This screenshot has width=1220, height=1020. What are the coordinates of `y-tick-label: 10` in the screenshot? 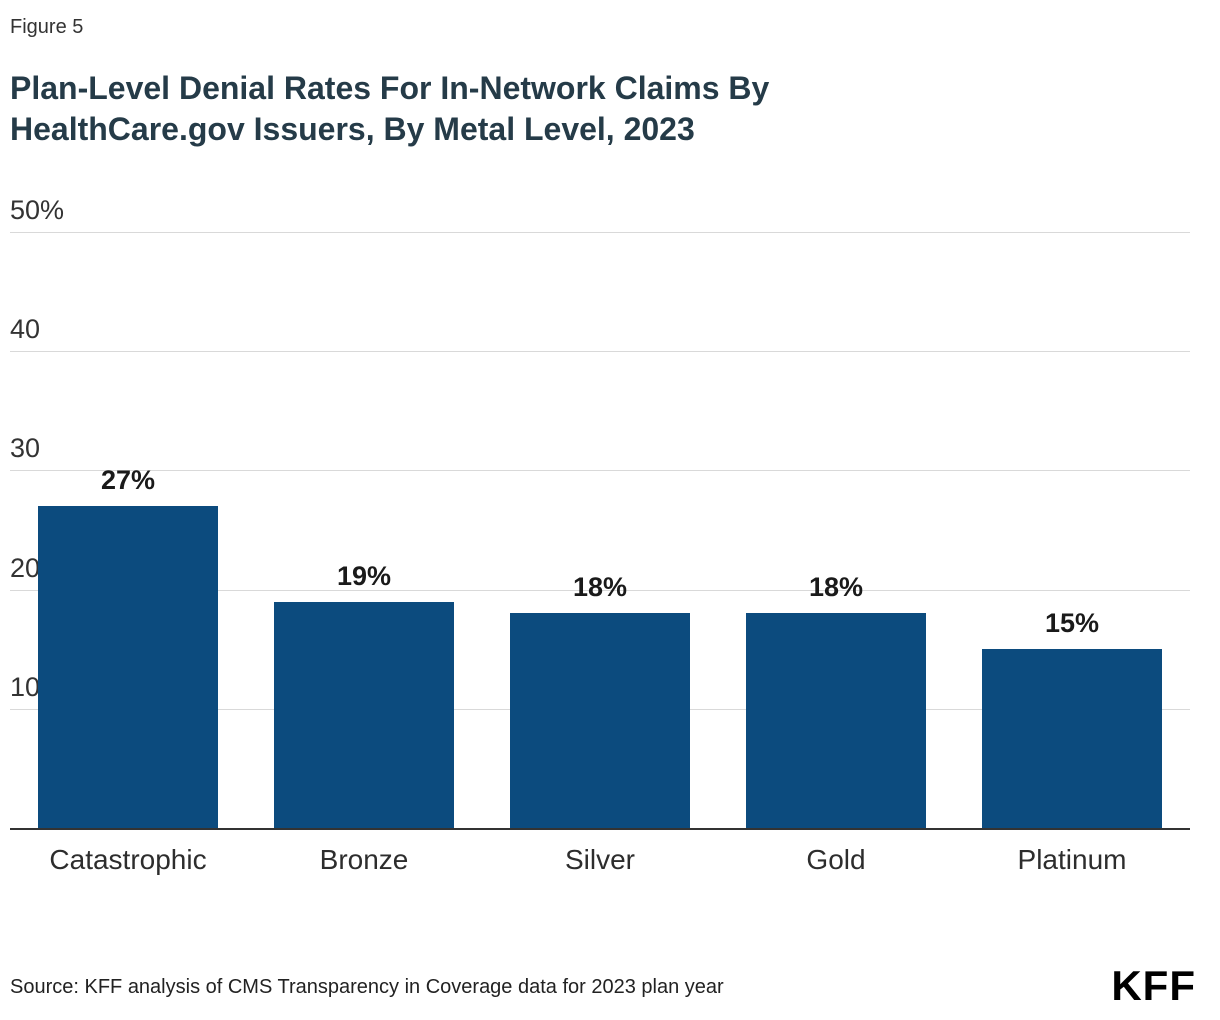 It's located at (25, 686).